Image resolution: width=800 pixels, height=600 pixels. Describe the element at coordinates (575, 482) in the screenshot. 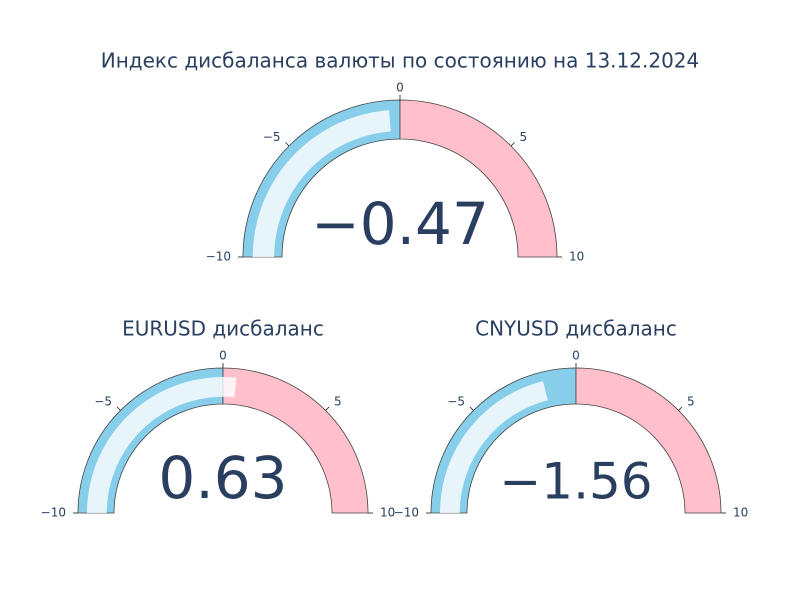

I see `gauge-value: −1.56` at that location.